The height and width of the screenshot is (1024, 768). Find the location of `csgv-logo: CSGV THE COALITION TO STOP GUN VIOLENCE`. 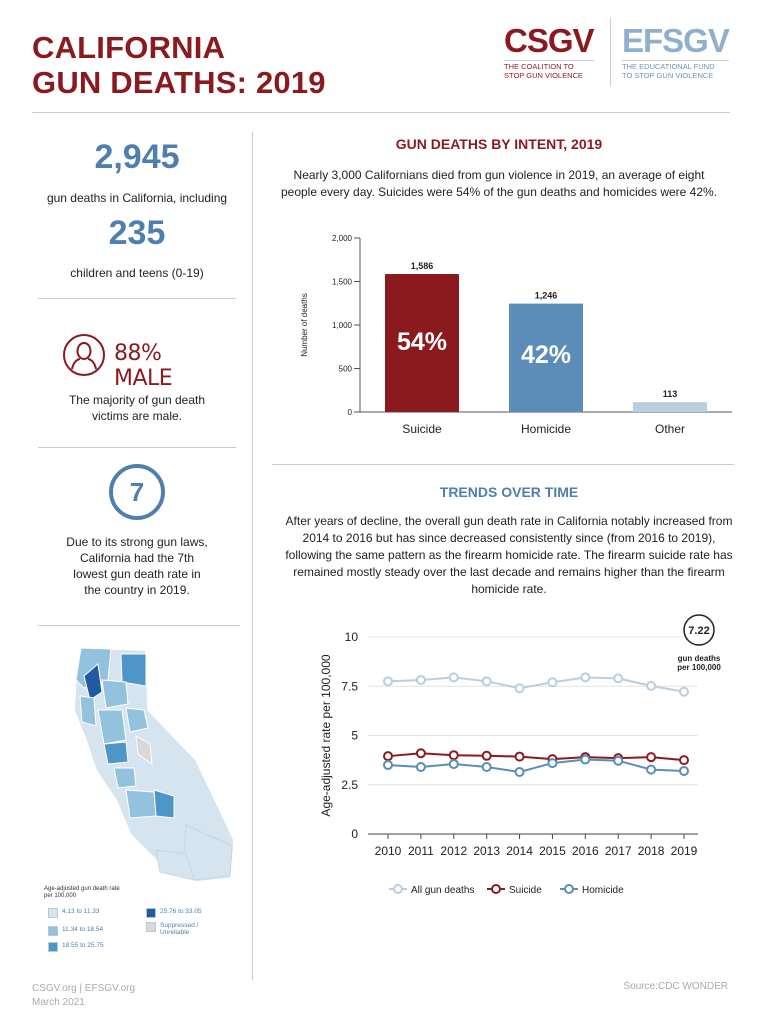

csgv-logo: CSGV THE COALITION TO STOP GUN VIOLENCE is located at coordinates (549, 51).